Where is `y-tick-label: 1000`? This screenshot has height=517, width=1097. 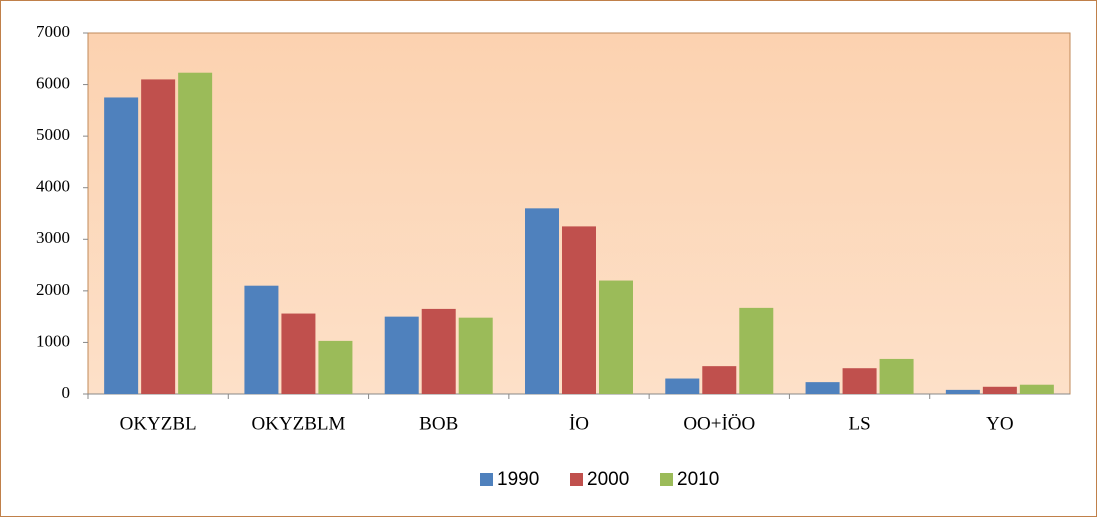 y-tick-label: 1000 is located at coordinates (53, 340).